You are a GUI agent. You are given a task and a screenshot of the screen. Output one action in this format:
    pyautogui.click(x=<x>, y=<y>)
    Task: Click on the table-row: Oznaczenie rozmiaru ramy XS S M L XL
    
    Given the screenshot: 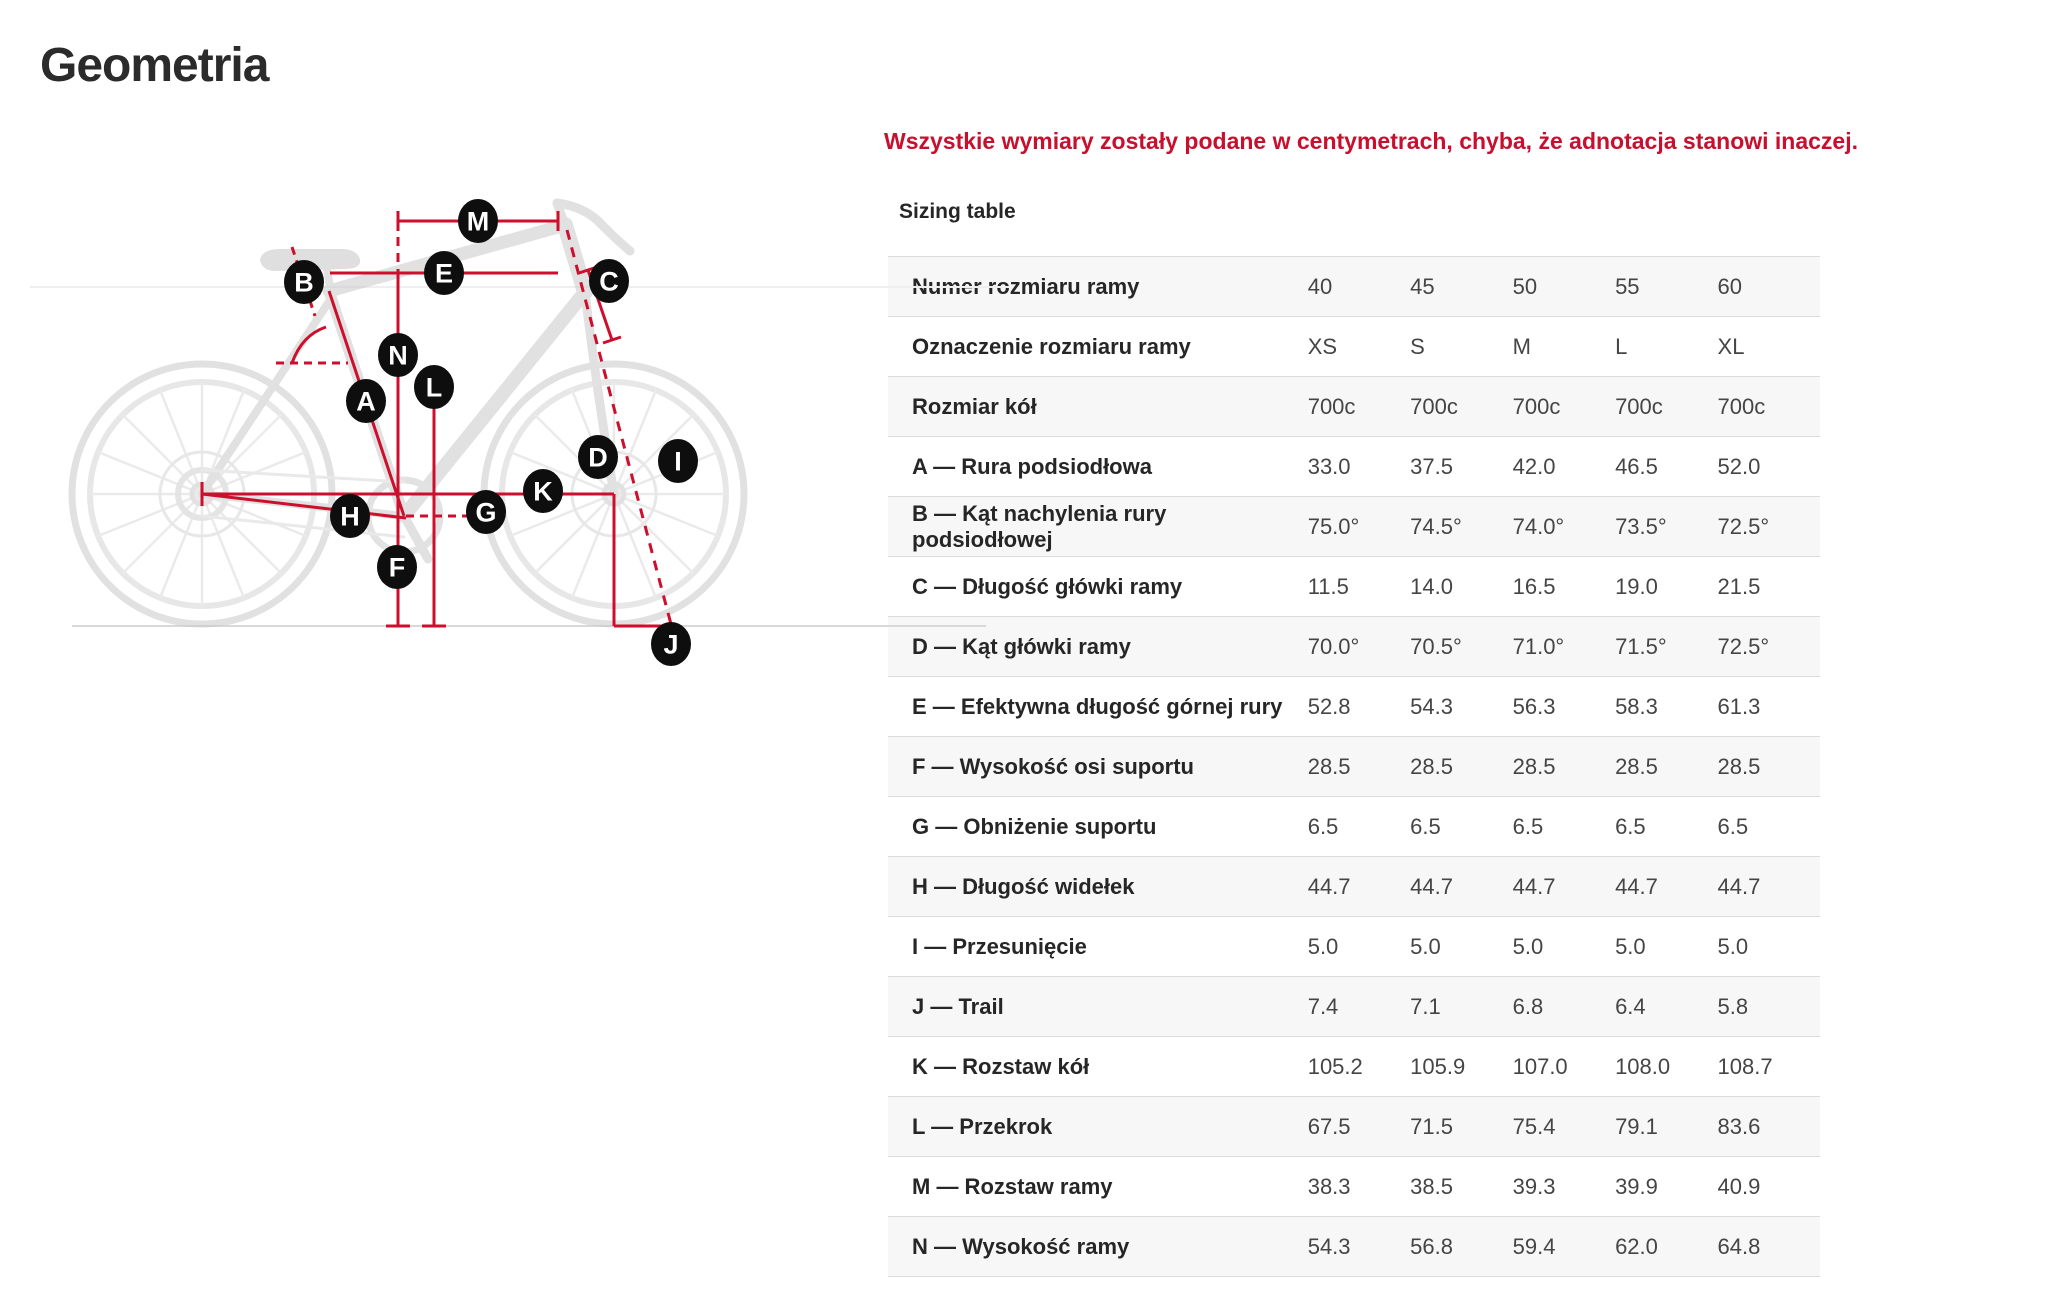 What is the action you would take?
    pyautogui.click(x=1354, y=346)
    